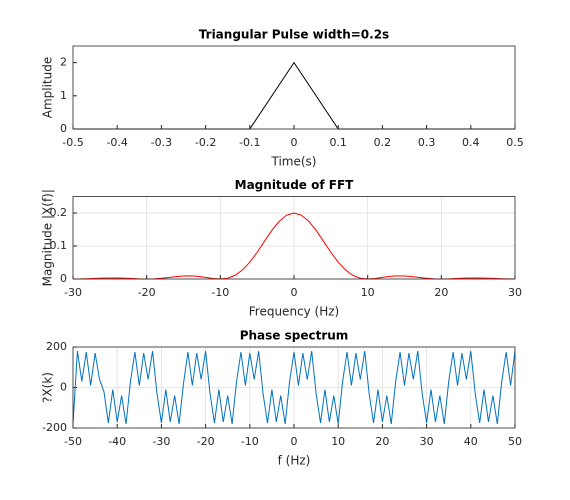 The width and height of the screenshot is (570, 500). Describe the element at coordinates (161, 142) in the screenshot. I see `x-tick-label: -0.3` at that location.